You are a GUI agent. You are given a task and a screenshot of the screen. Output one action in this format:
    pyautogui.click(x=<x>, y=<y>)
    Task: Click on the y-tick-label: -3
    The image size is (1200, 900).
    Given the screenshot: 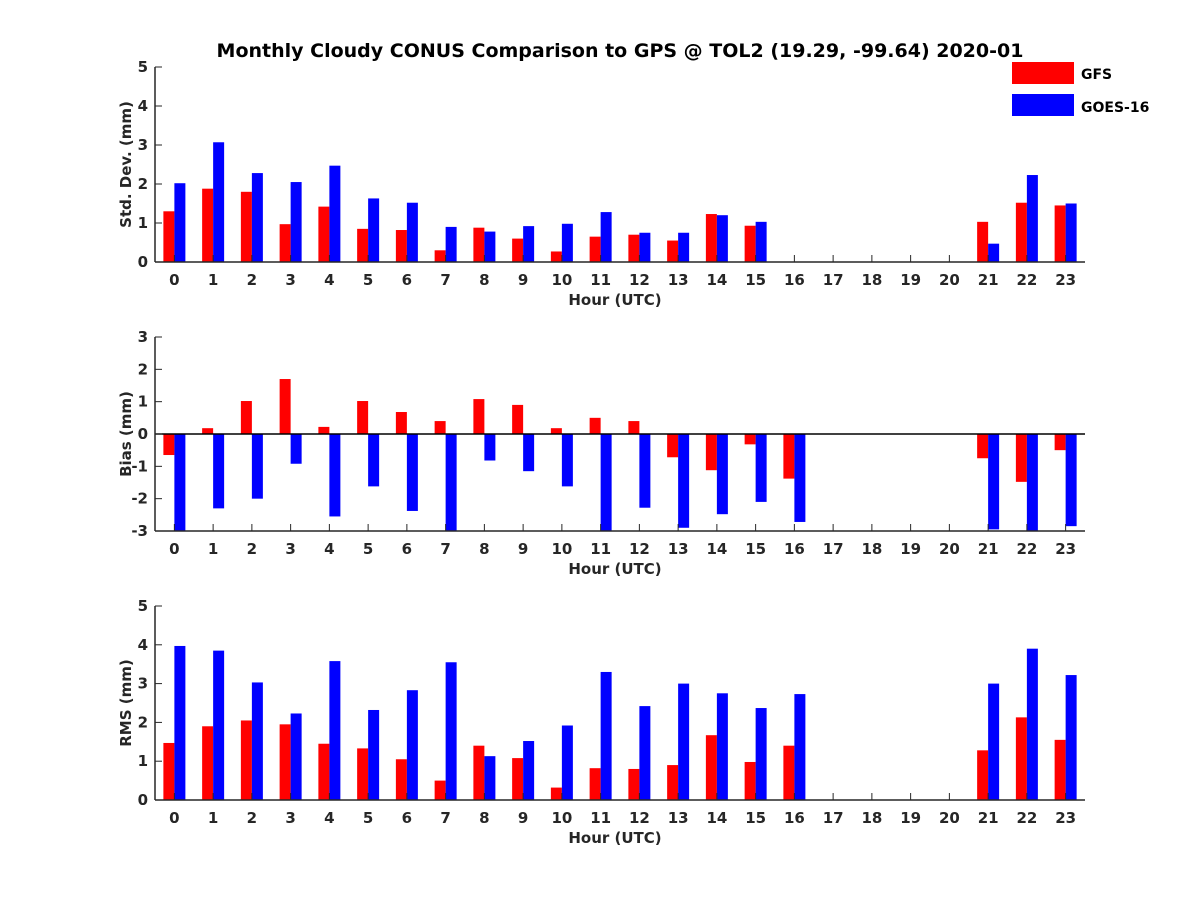 What is the action you would take?
    pyautogui.click(x=139, y=531)
    